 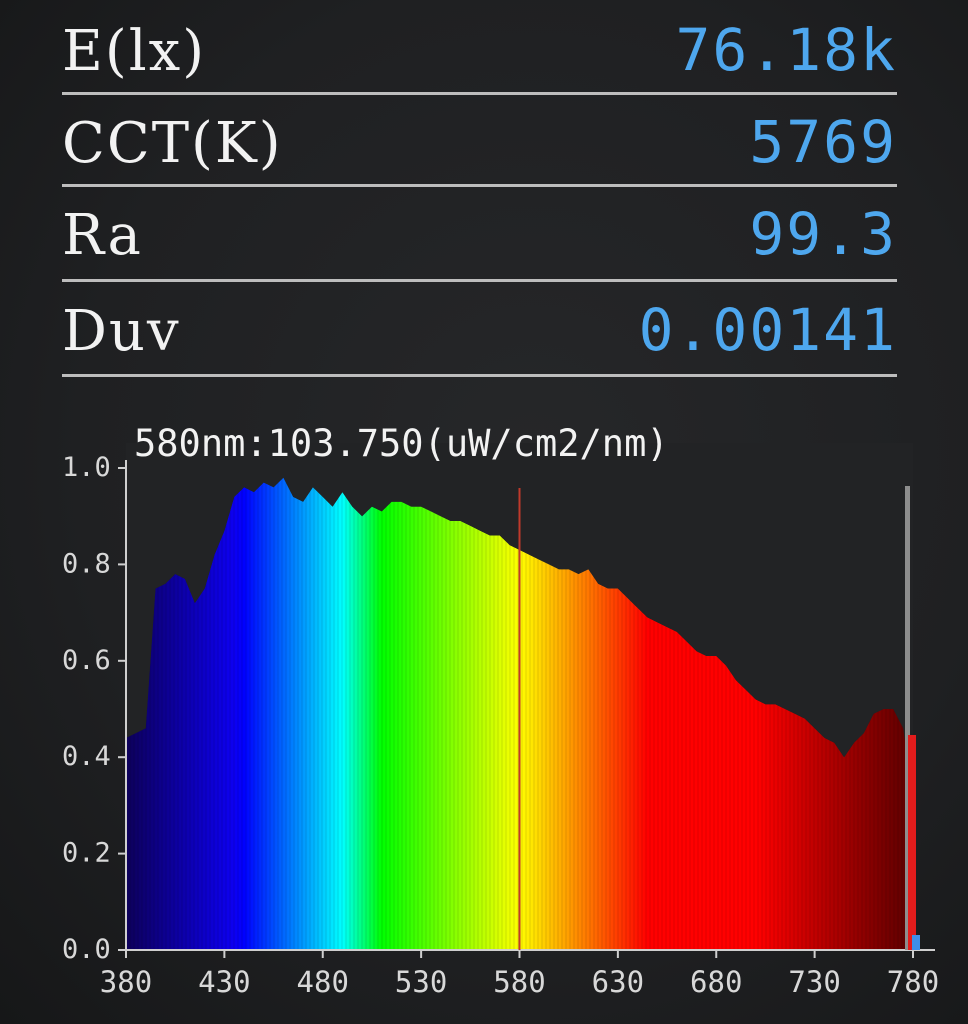 What do you see at coordinates (86, 563) in the screenshot?
I see `y-tick-label: 0.8` at bounding box center [86, 563].